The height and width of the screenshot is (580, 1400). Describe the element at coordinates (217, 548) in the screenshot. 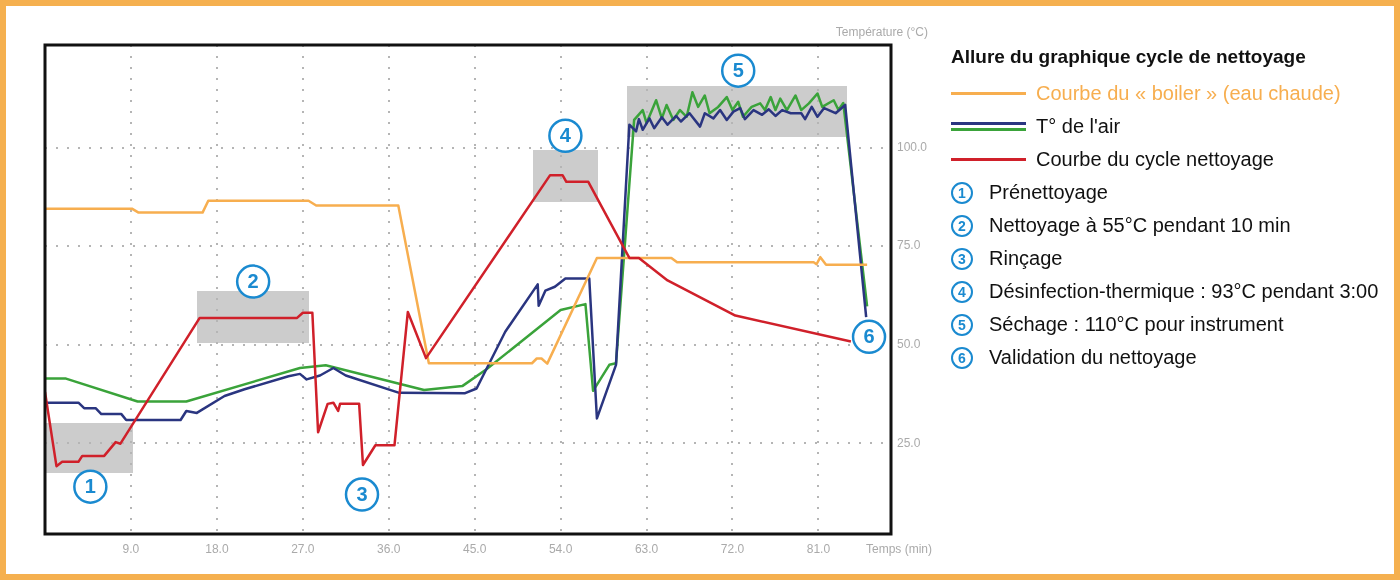

I see `x-tick-label: 18.0` at that location.